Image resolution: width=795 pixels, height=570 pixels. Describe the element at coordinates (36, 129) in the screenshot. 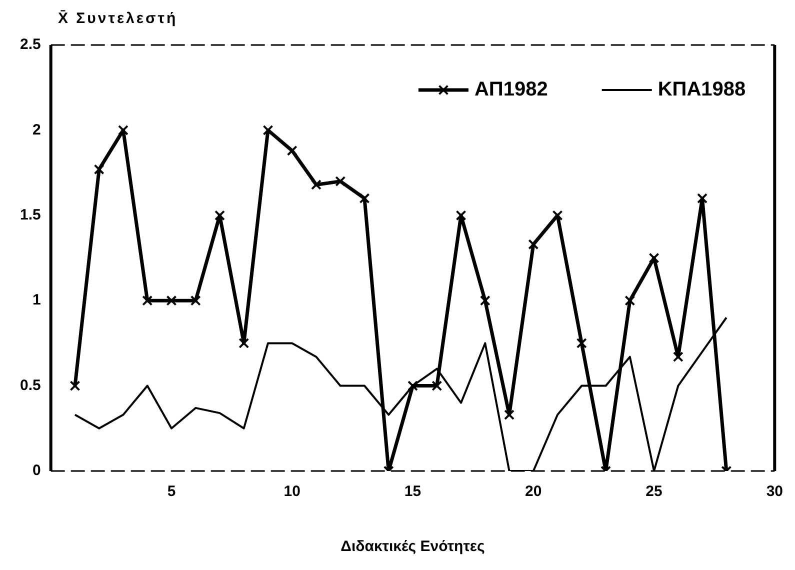

I see `y-tick-label: 2` at that location.